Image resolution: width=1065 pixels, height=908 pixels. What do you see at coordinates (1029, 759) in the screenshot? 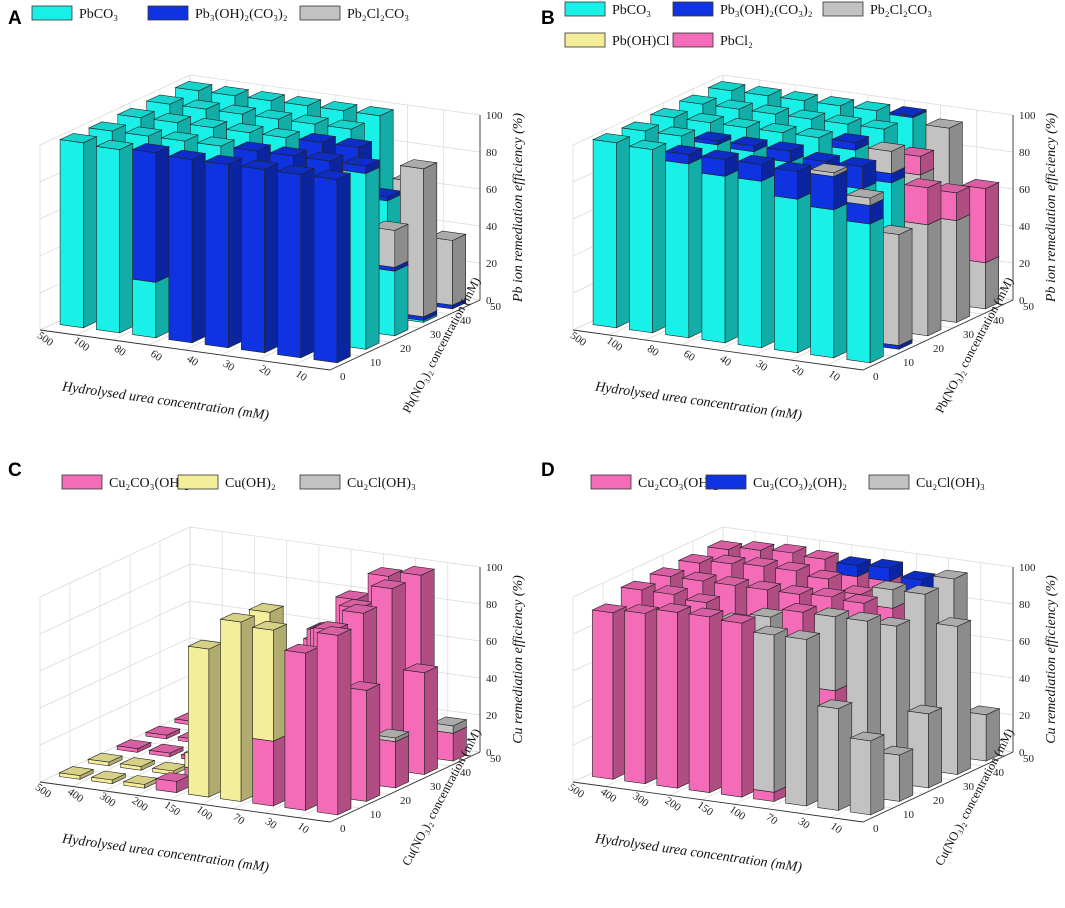
I see `y-tick-label: 50` at bounding box center [1029, 759].